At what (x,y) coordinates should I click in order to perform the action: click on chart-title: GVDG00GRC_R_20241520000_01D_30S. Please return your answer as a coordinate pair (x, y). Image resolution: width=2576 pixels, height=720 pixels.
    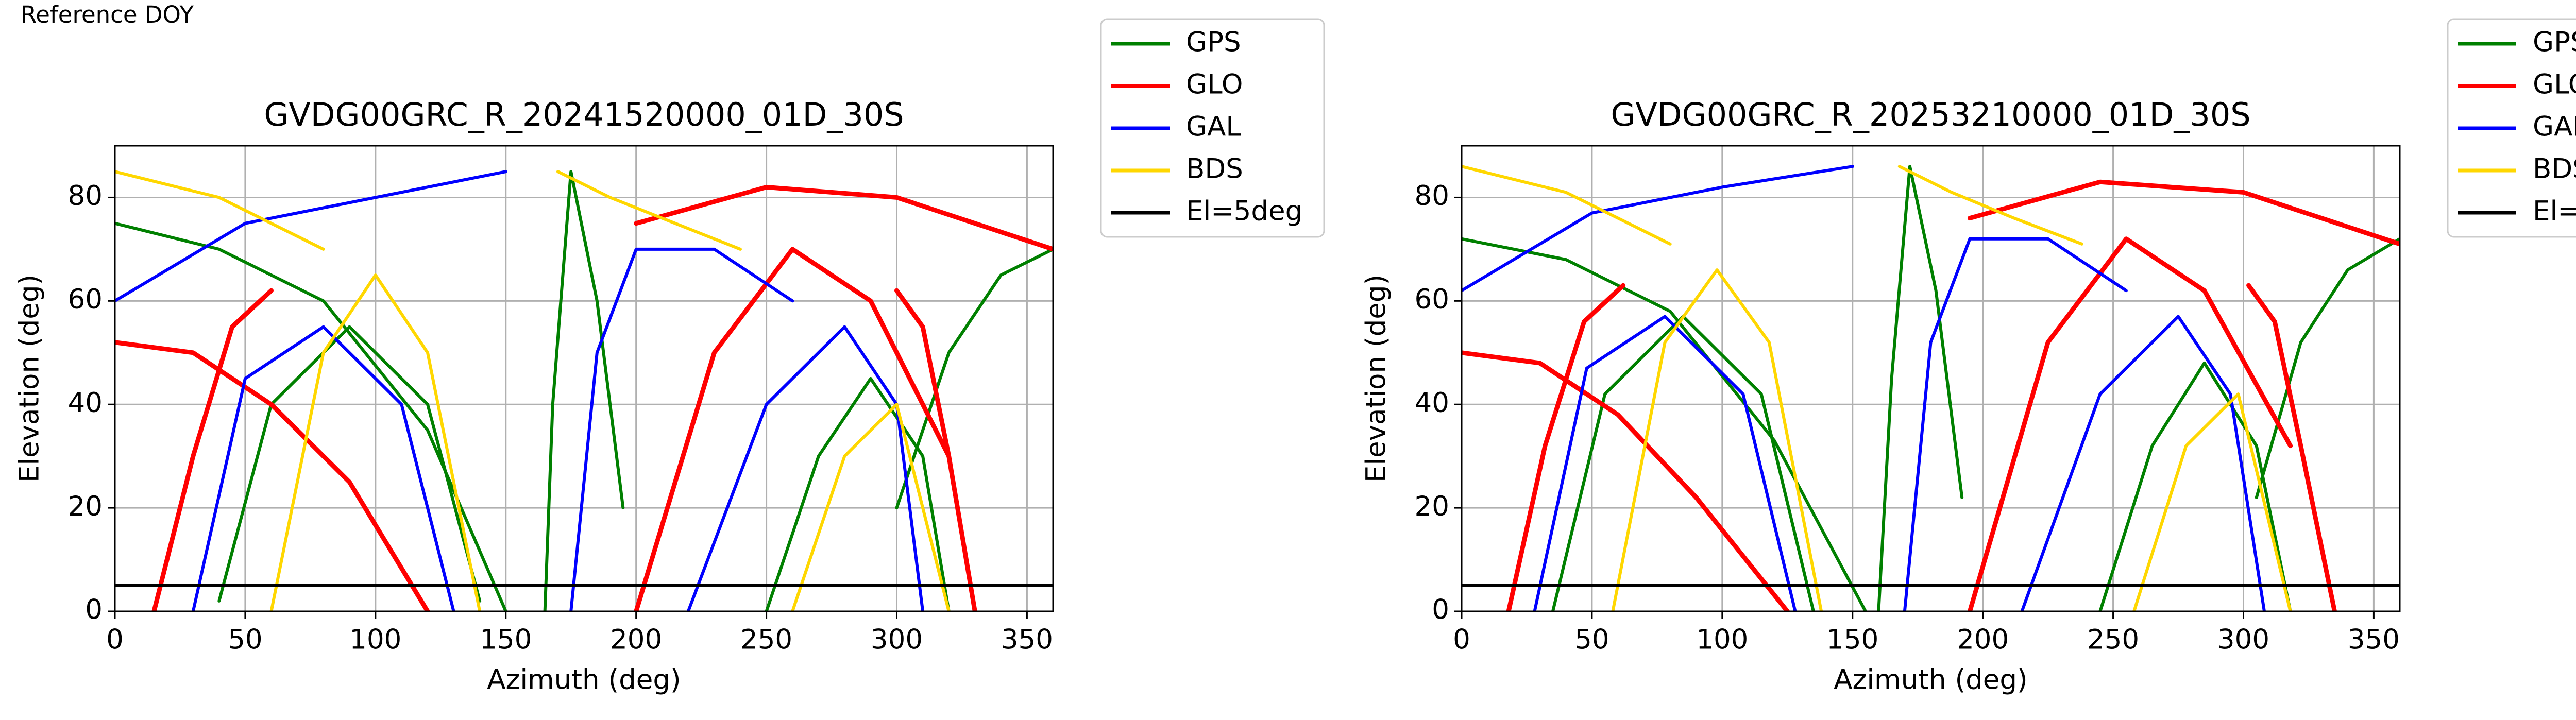
    Looking at the image, I should click on (584, 114).